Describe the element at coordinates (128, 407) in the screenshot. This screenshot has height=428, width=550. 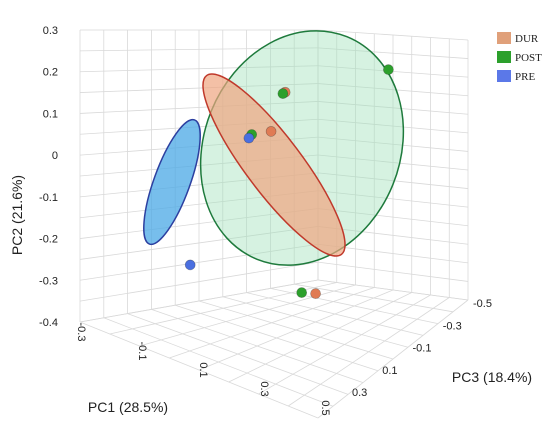
I see `pc1-axis-label: PC1 (28.5%)` at that location.